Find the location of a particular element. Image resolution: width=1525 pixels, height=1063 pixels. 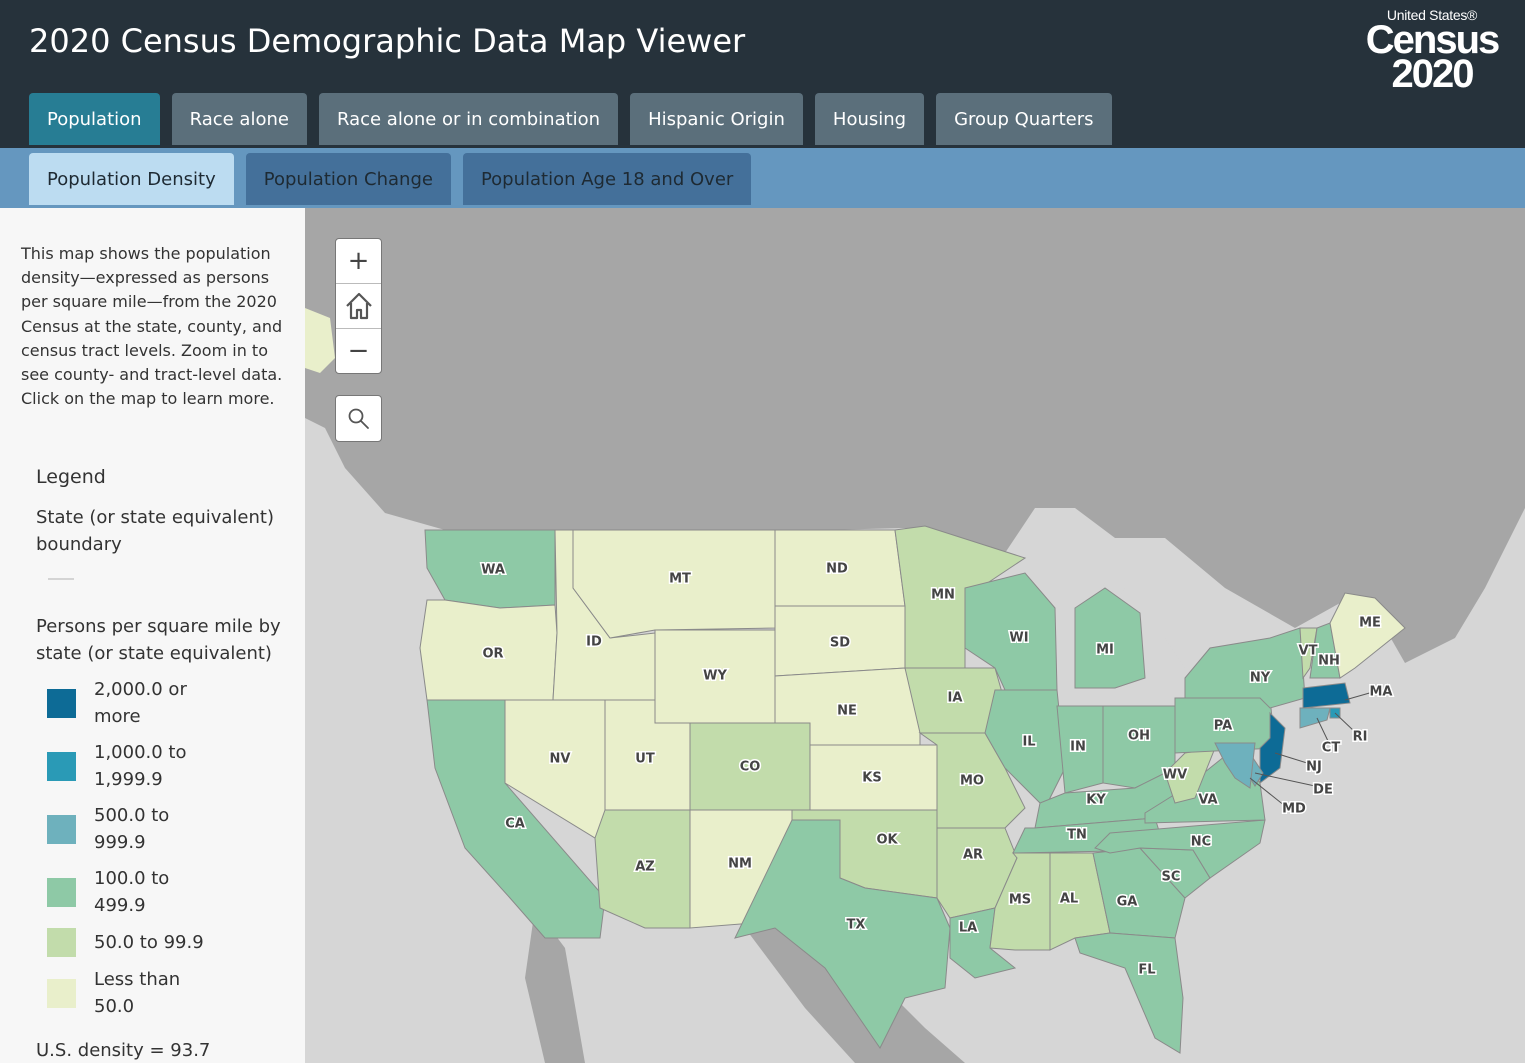

tab-housing: Housing is located at coordinates (869, 119).